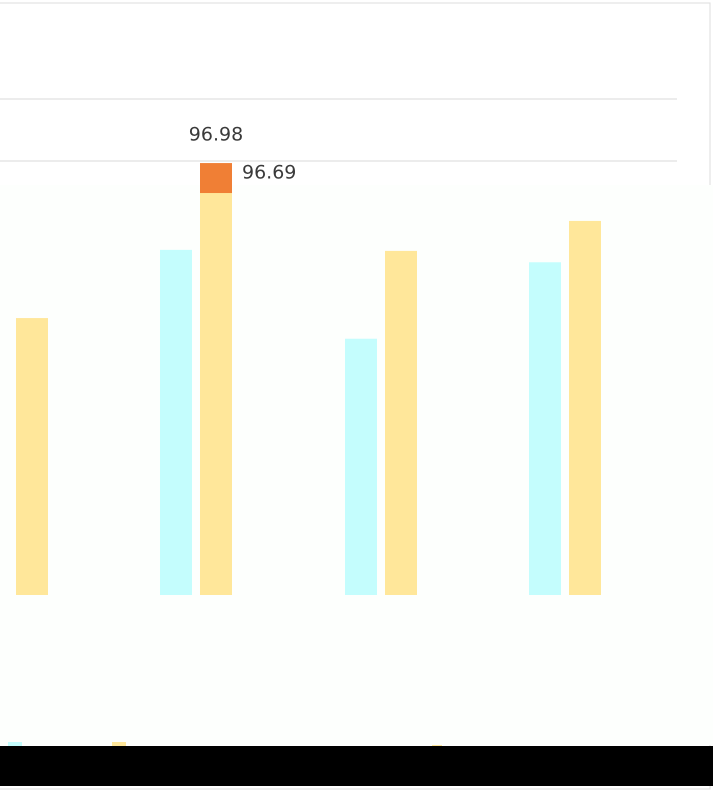 The width and height of the screenshot is (713, 794). I want to click on black-band, so click(356, 766).